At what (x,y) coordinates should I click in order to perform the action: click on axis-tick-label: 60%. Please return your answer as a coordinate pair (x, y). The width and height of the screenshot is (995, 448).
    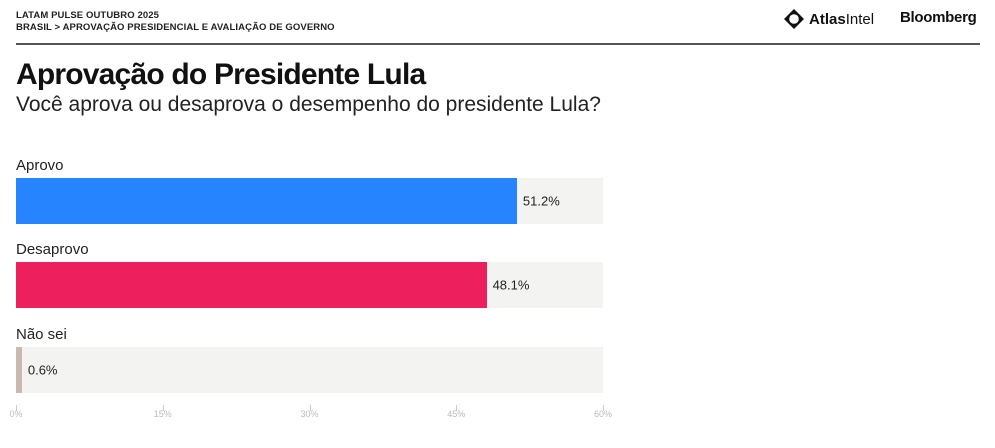
    Looking at the image, I should click on (603, 414).